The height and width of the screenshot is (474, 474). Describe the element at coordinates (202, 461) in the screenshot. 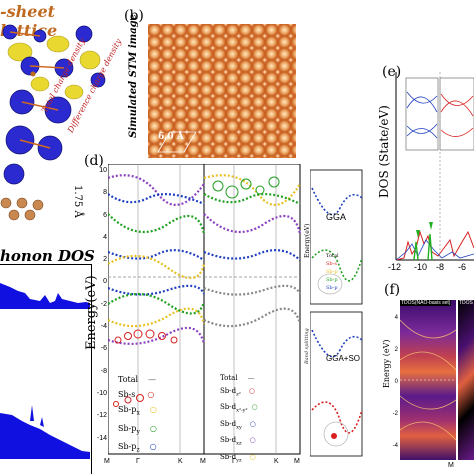

I see `band-xticks: M Γ K M Γ K M` at that location.